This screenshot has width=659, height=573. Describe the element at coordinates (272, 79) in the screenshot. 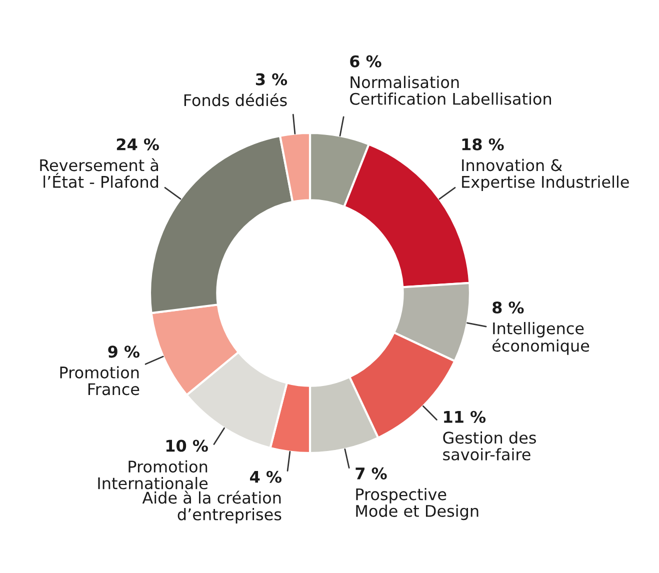

I see `data-label: 3 %` at that location.